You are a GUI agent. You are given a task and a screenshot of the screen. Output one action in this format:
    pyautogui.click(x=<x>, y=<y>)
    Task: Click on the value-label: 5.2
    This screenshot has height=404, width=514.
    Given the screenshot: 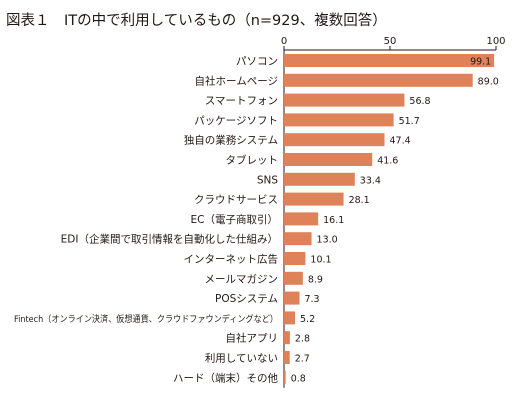 What is the action you would take?
    pyautogui.click(x=307, y=319)
    